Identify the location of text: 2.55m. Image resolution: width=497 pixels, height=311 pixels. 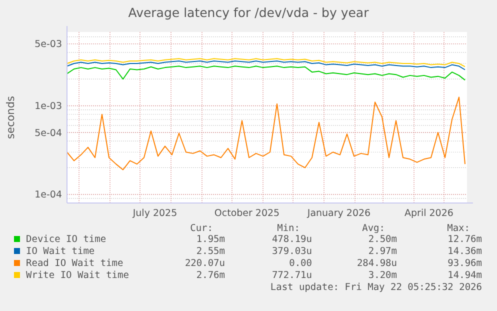
(211, 251).